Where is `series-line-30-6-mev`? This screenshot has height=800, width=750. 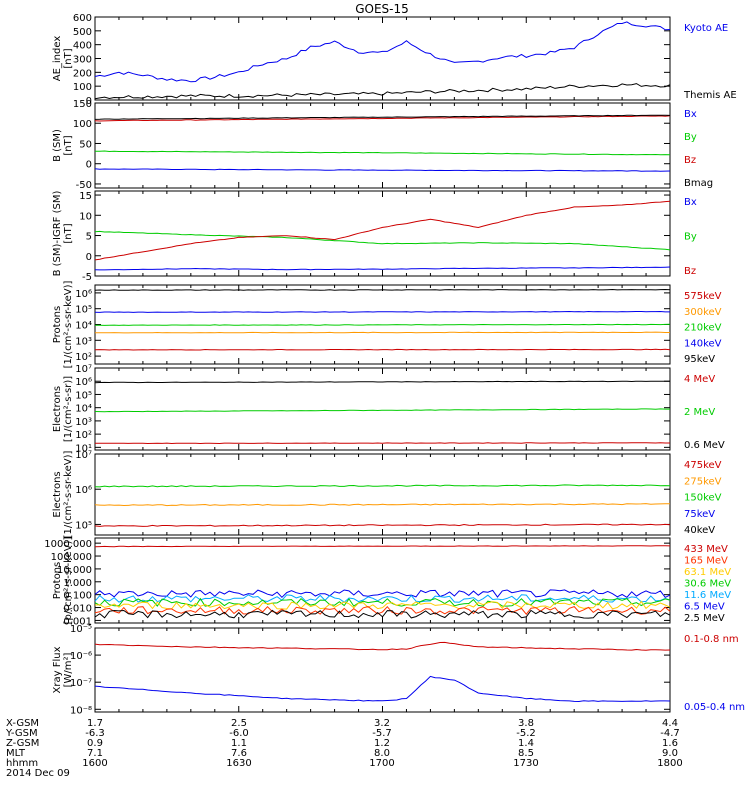
series-line-30-6-mev is located at coordinates (382, 602).